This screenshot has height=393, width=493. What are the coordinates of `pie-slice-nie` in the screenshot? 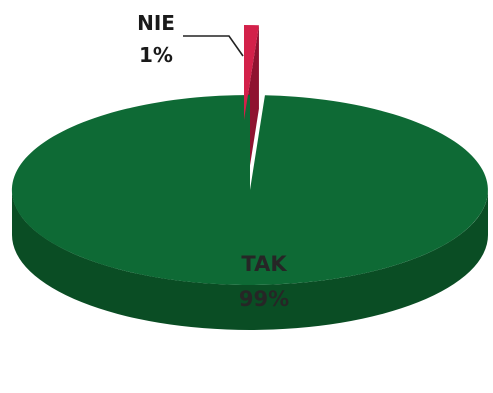 It's located at (251, 72).